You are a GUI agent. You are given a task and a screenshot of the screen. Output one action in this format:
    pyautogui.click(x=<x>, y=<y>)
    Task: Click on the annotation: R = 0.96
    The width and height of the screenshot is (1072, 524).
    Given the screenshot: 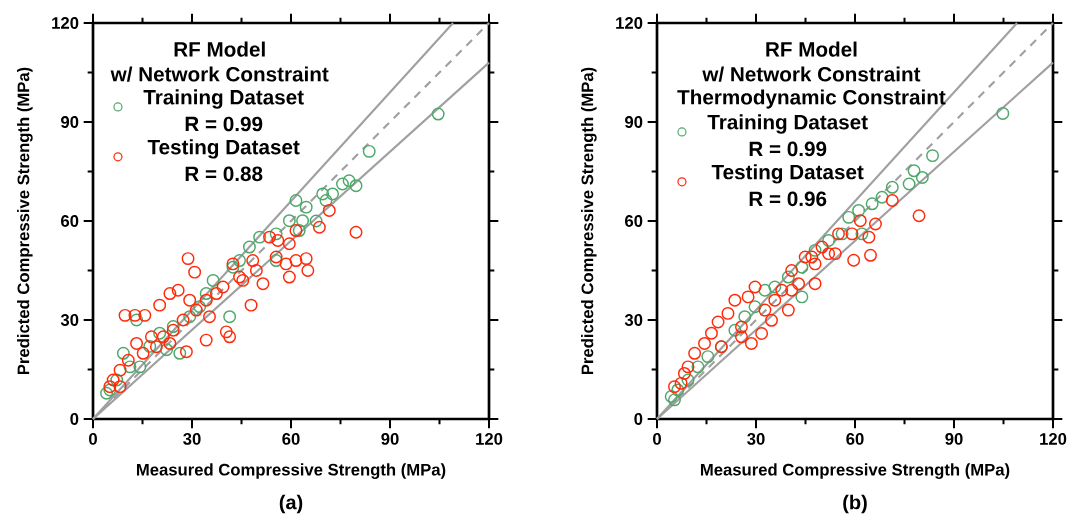 What is the action you would take?
    pyautogui.click(x=788, y=199)
    